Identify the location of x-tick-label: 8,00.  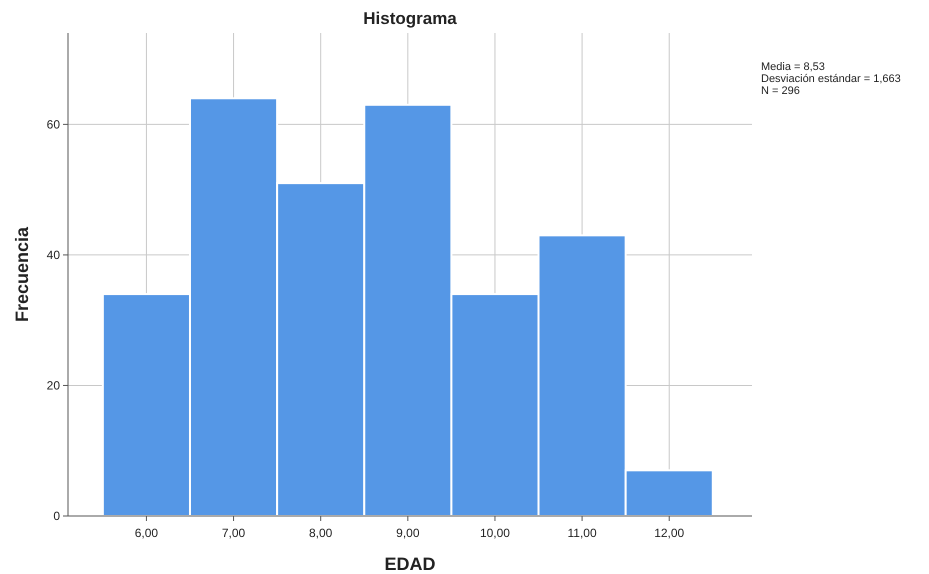
(321, 533).